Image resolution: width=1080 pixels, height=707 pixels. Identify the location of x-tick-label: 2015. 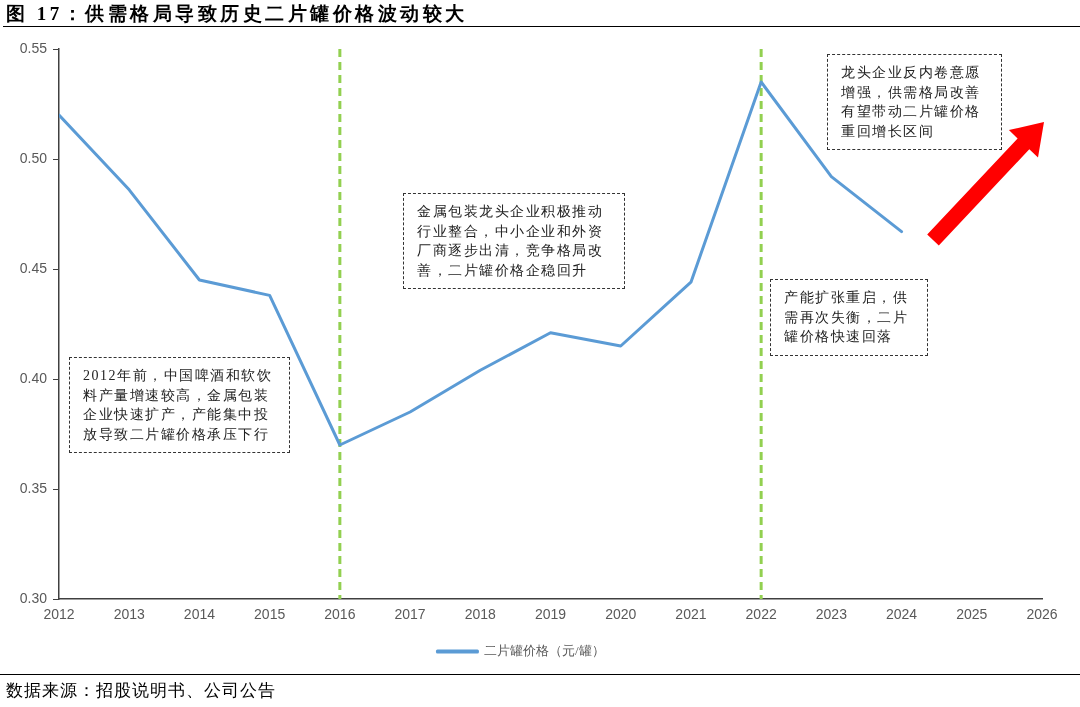
(270, 614).